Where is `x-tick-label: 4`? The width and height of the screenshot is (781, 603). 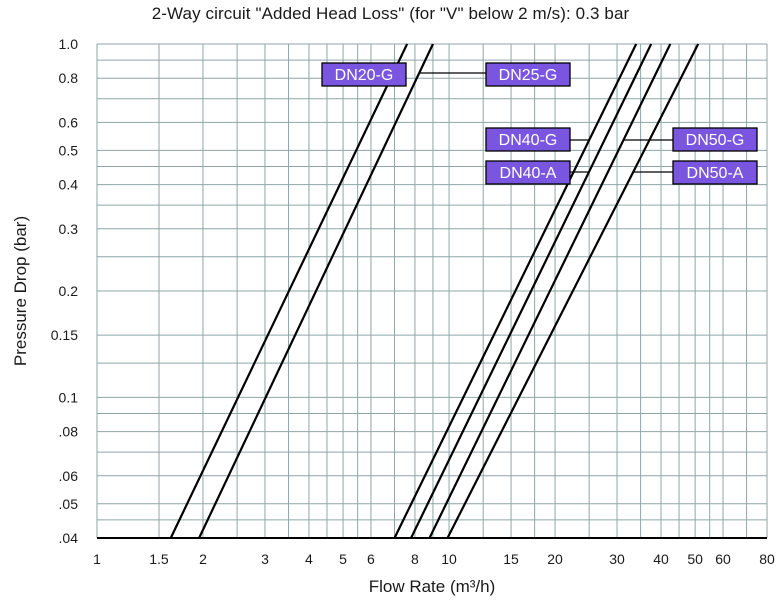 x-tick-label: 4 is located at coordinates (309, 559).